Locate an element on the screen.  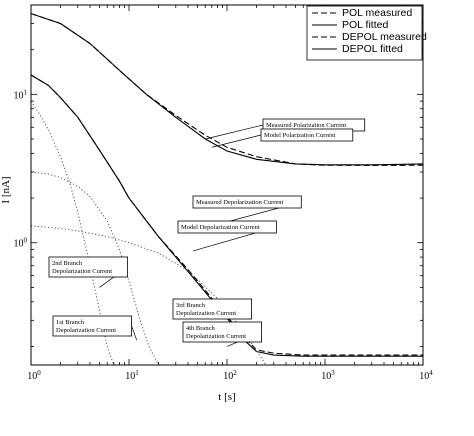
x-tick-label-exponent: 0 is located at coordinates (39, 373).